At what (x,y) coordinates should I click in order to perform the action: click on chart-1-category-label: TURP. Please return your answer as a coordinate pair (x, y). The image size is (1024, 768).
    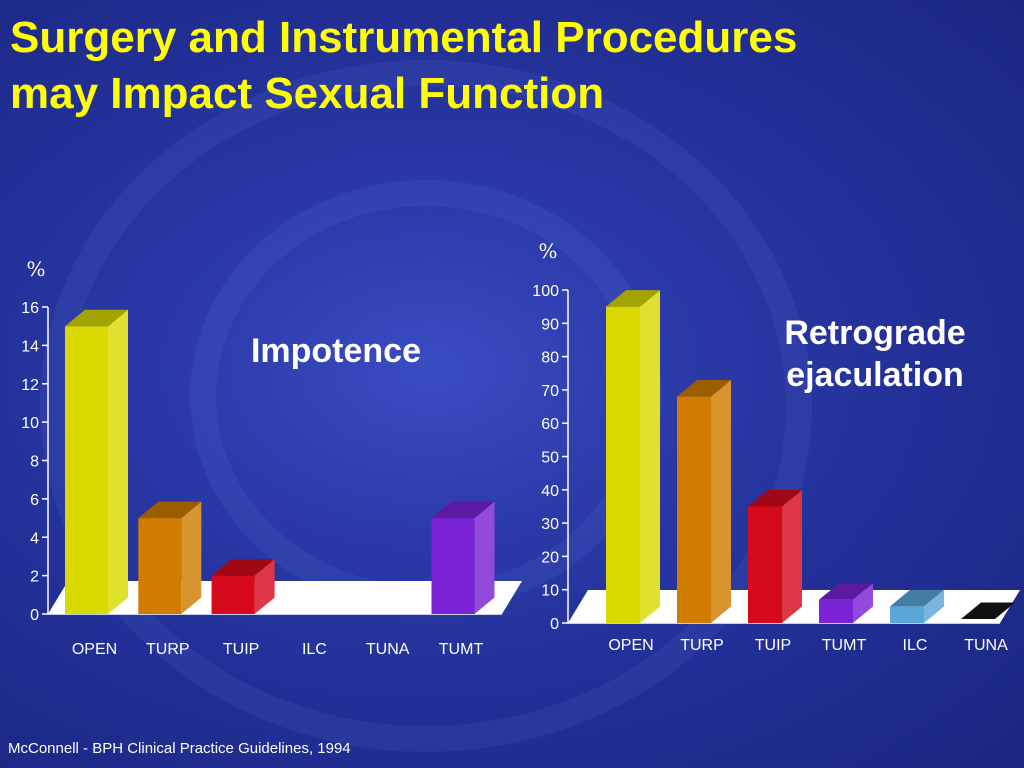
    Looking at the image, I should click on (168, 649).